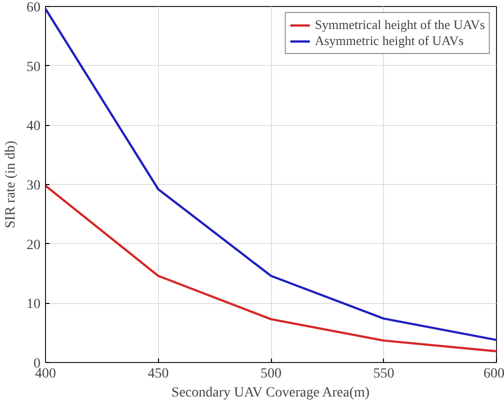 This screenshot has width=504, height=403. I want to click on x-tick-label: 550, so click(383, 374).